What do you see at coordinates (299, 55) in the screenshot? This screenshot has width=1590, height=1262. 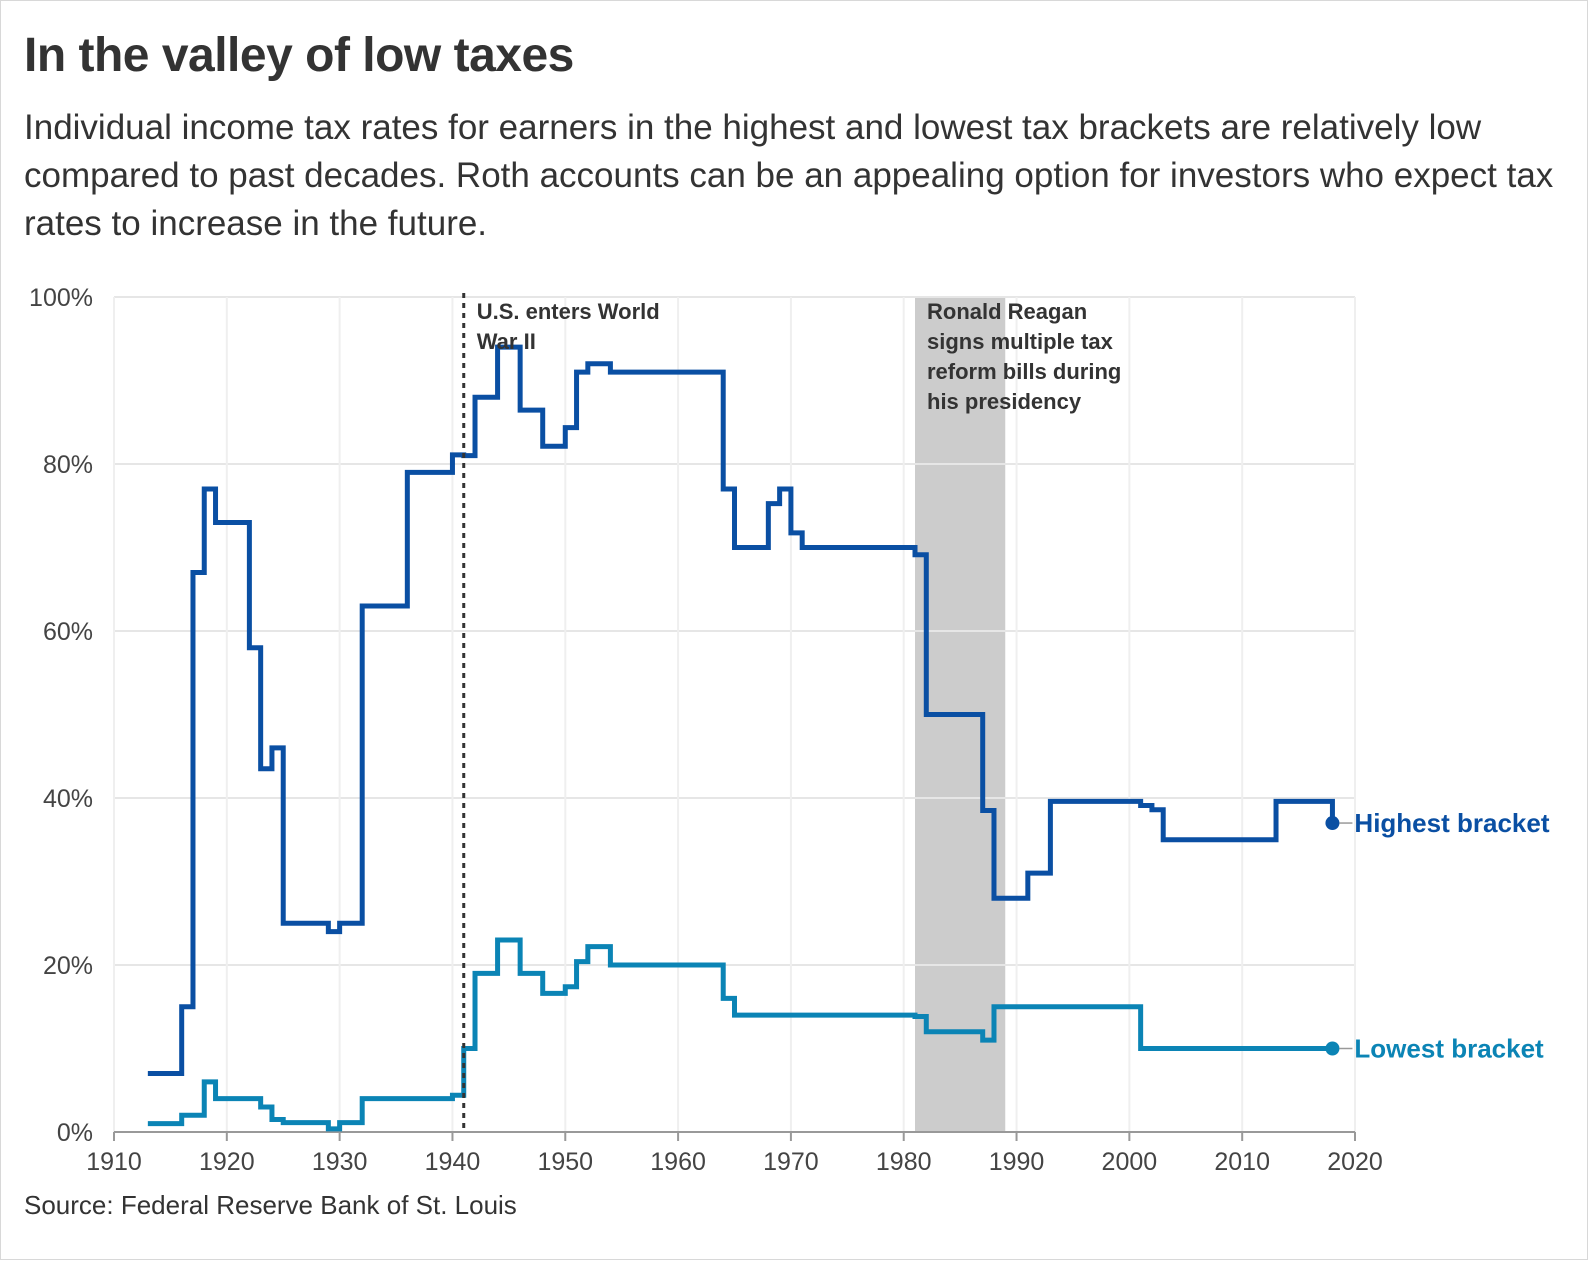 I see `chart-title: In the valley of low taxes` at bounding box center [299, 55].